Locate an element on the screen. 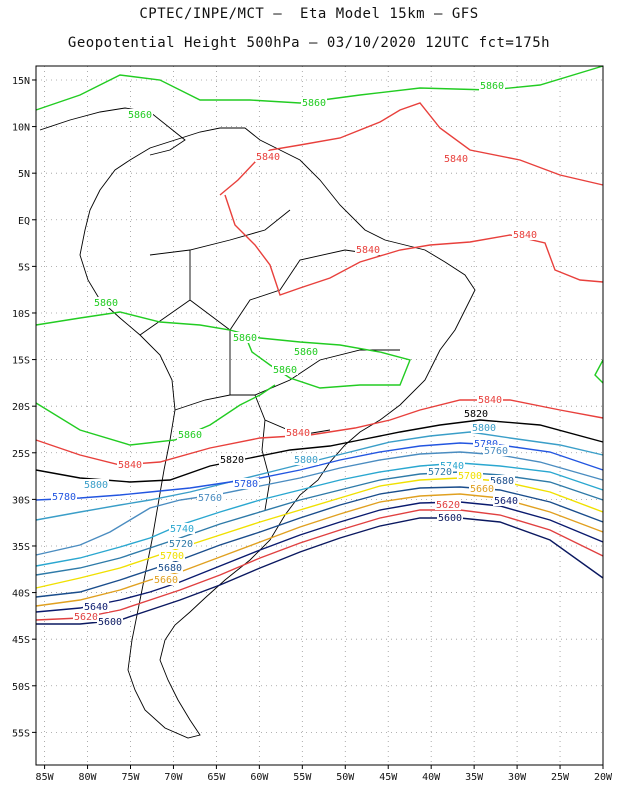 Image resolution: width=618 pixels, height=800 pixels. lon-tick-label: 30W is located at coordinates (517, 777).